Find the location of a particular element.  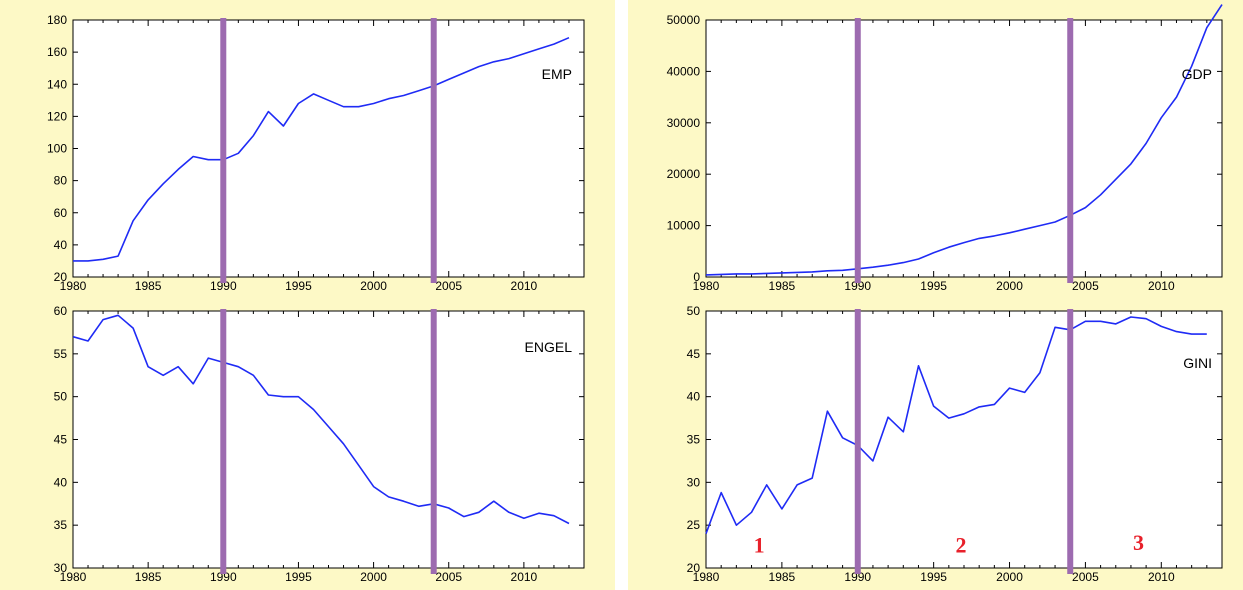

y-tick-label: 25 is located at coordinates (694, 525).